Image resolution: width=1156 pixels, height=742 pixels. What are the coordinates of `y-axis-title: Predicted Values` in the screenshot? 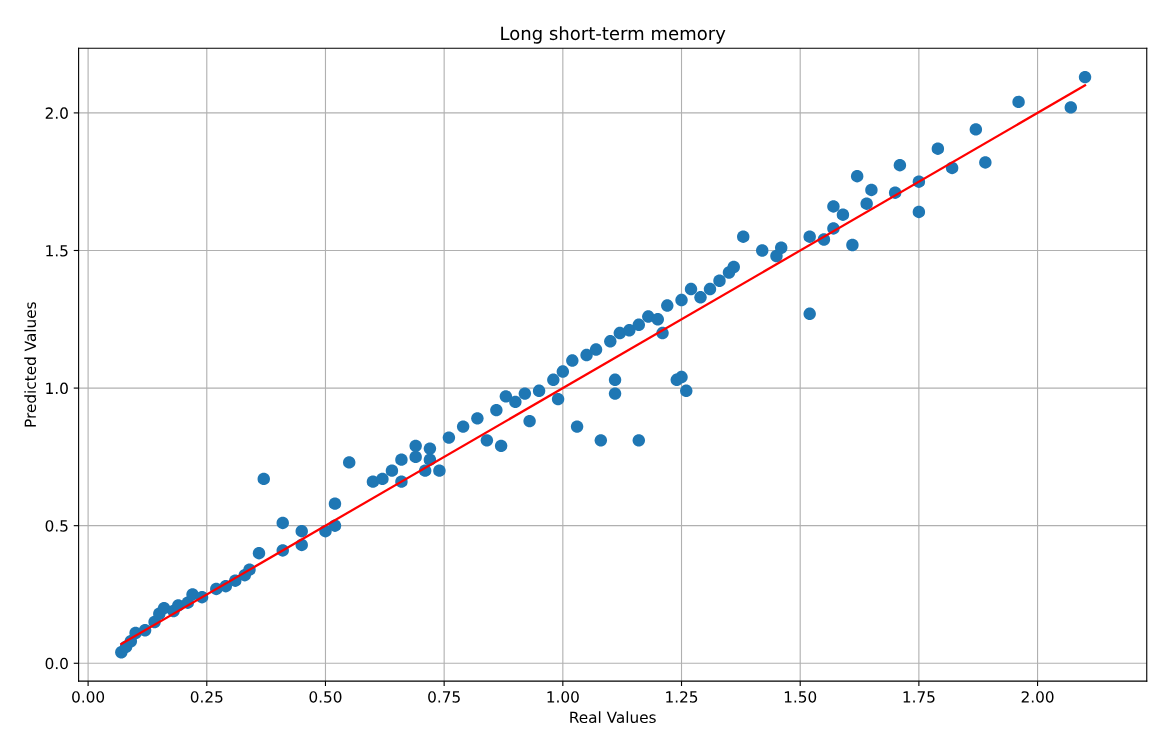 It's located at (30, 364).